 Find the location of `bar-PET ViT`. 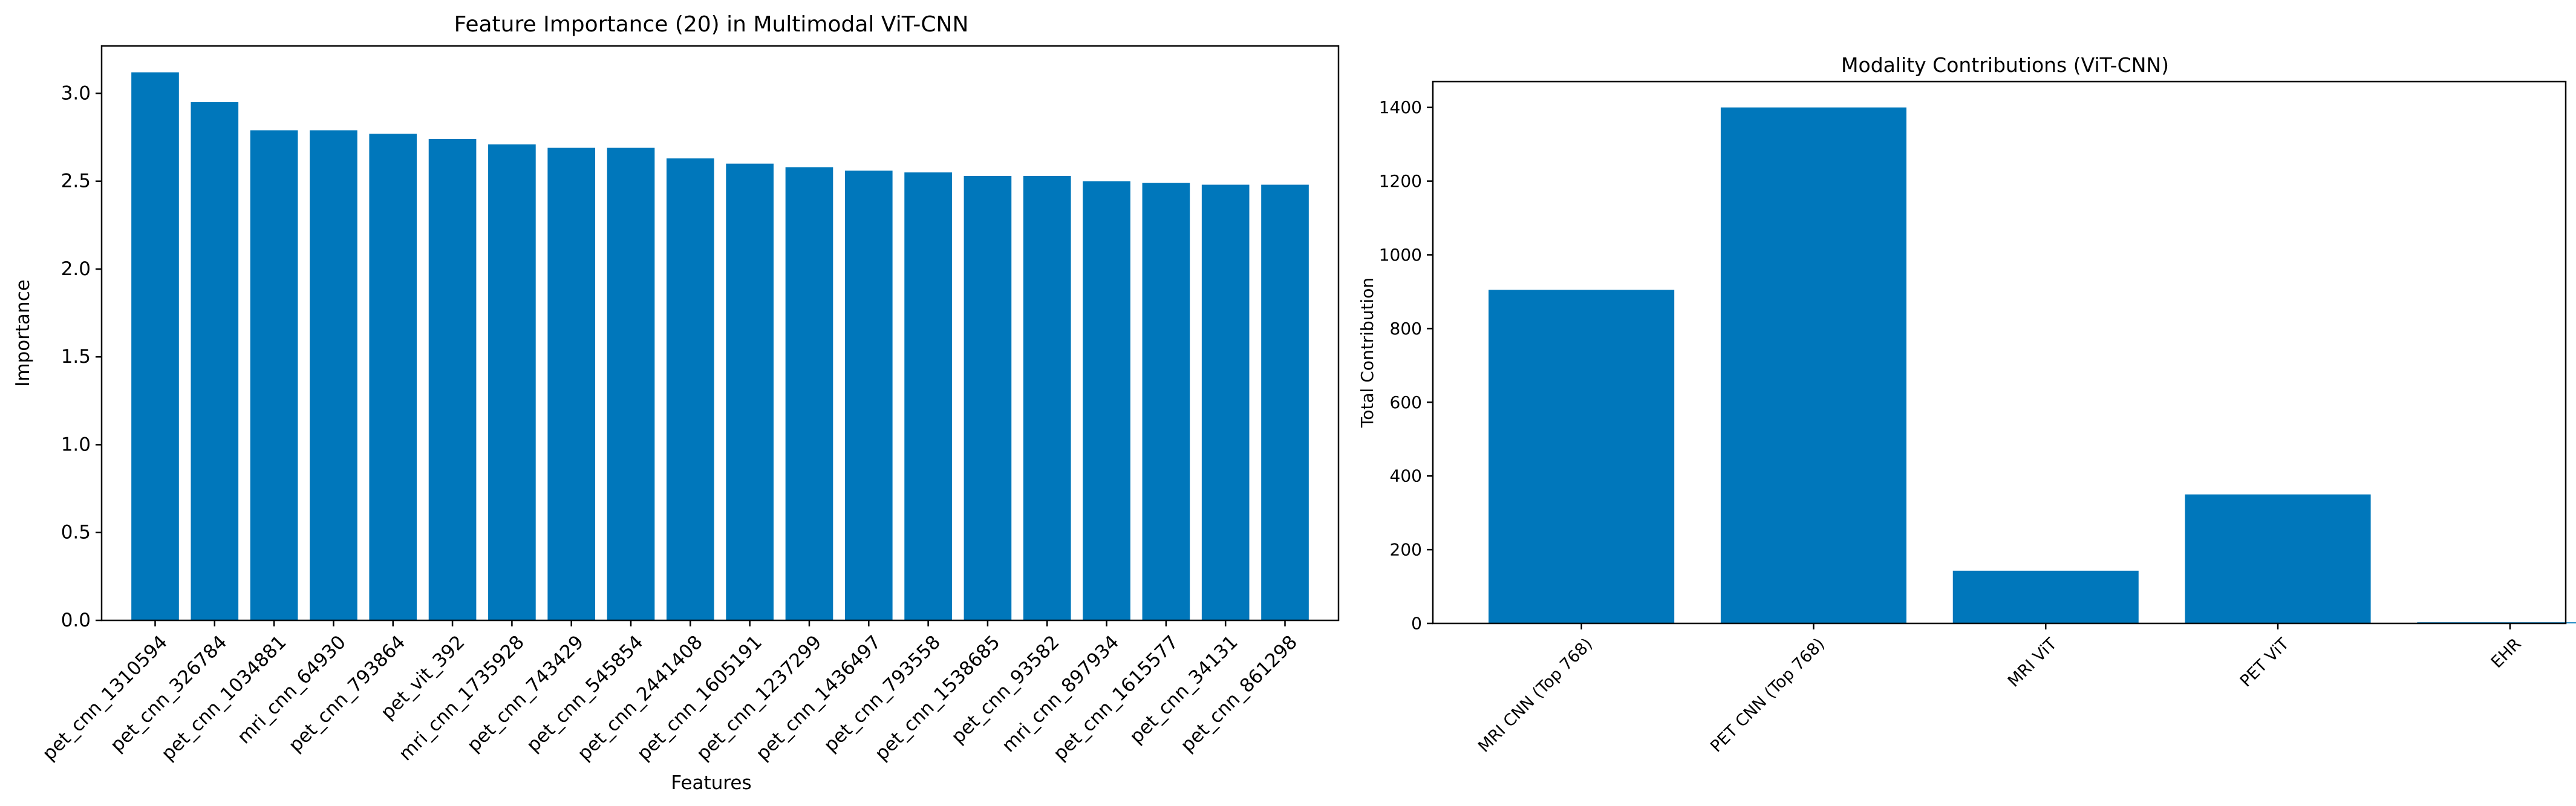

bar-PET ViT is located at coordinates (2278, 558).